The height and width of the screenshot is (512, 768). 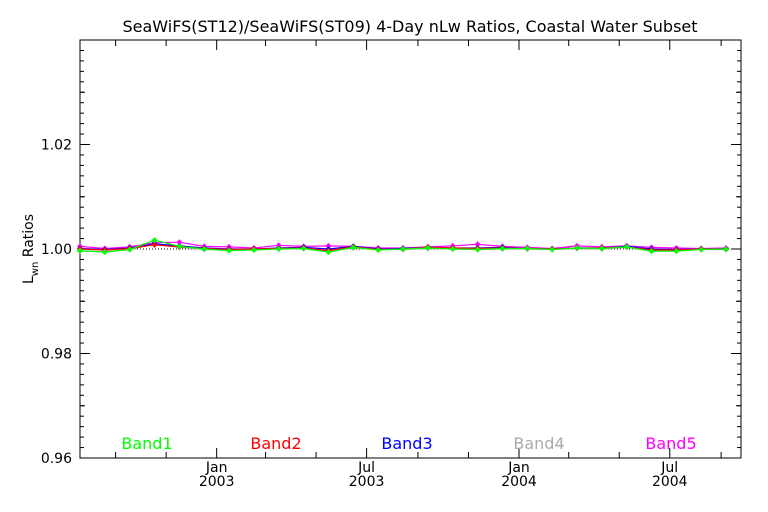 I want to click on legend-entry-band3: Band3, so click(x=406, y=443).